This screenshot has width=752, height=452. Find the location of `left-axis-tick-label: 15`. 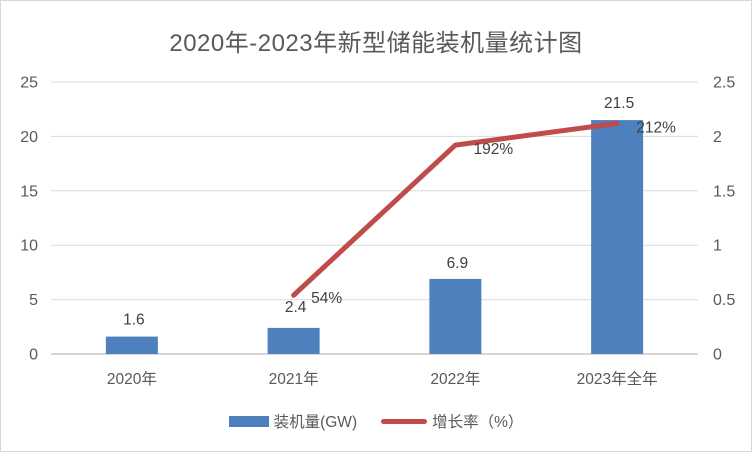

left-axis-tick-label: 15 is located at coordinates (29, 191).